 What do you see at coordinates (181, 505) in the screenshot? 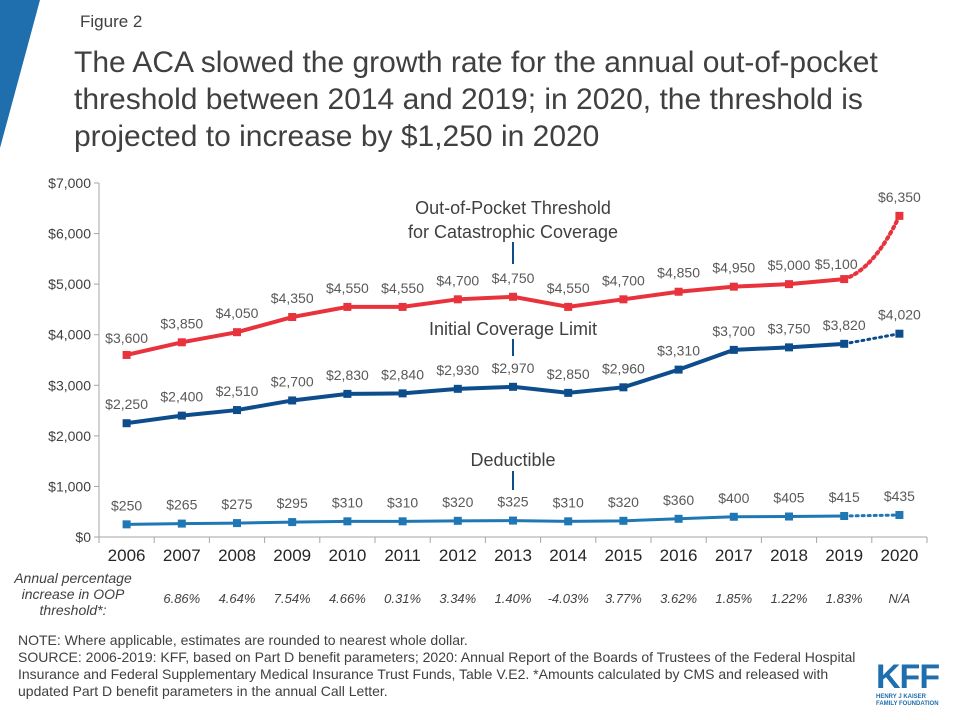
I see `data-label: $265` at bounding box center [181, 505].